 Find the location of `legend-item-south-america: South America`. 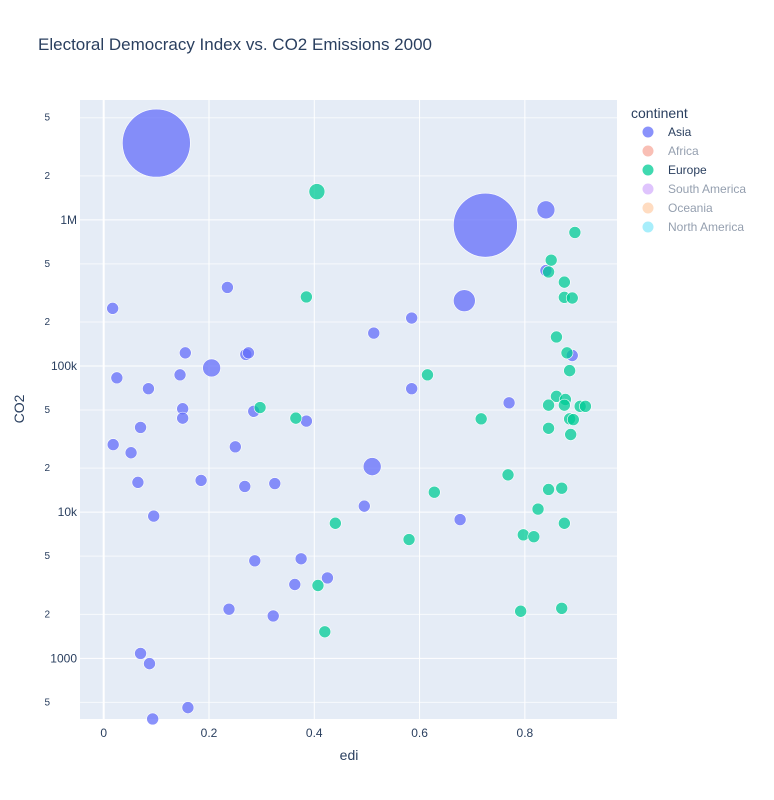

legend-item-south-america: South America is located at coordinates (694, 189).